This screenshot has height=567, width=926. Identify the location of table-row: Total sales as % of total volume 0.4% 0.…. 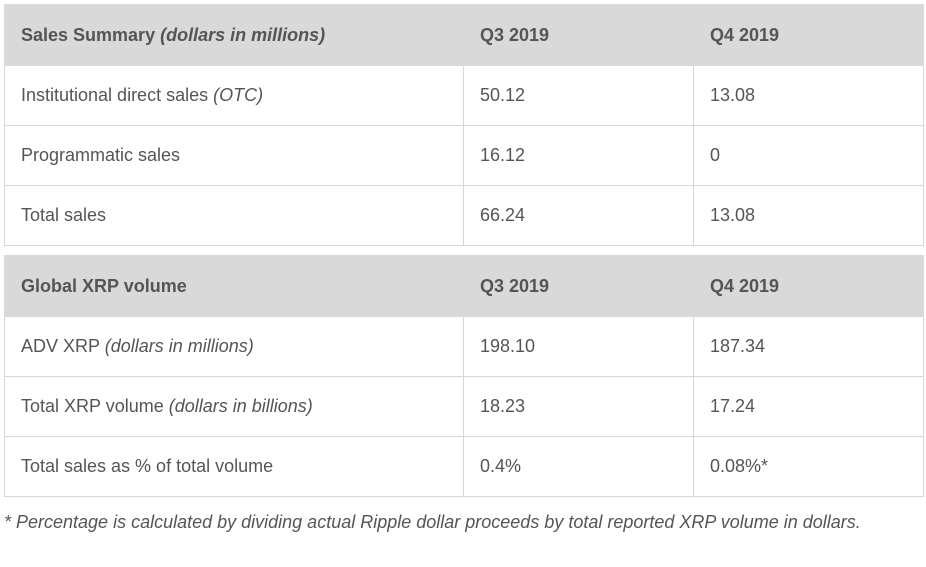
(464, 466).